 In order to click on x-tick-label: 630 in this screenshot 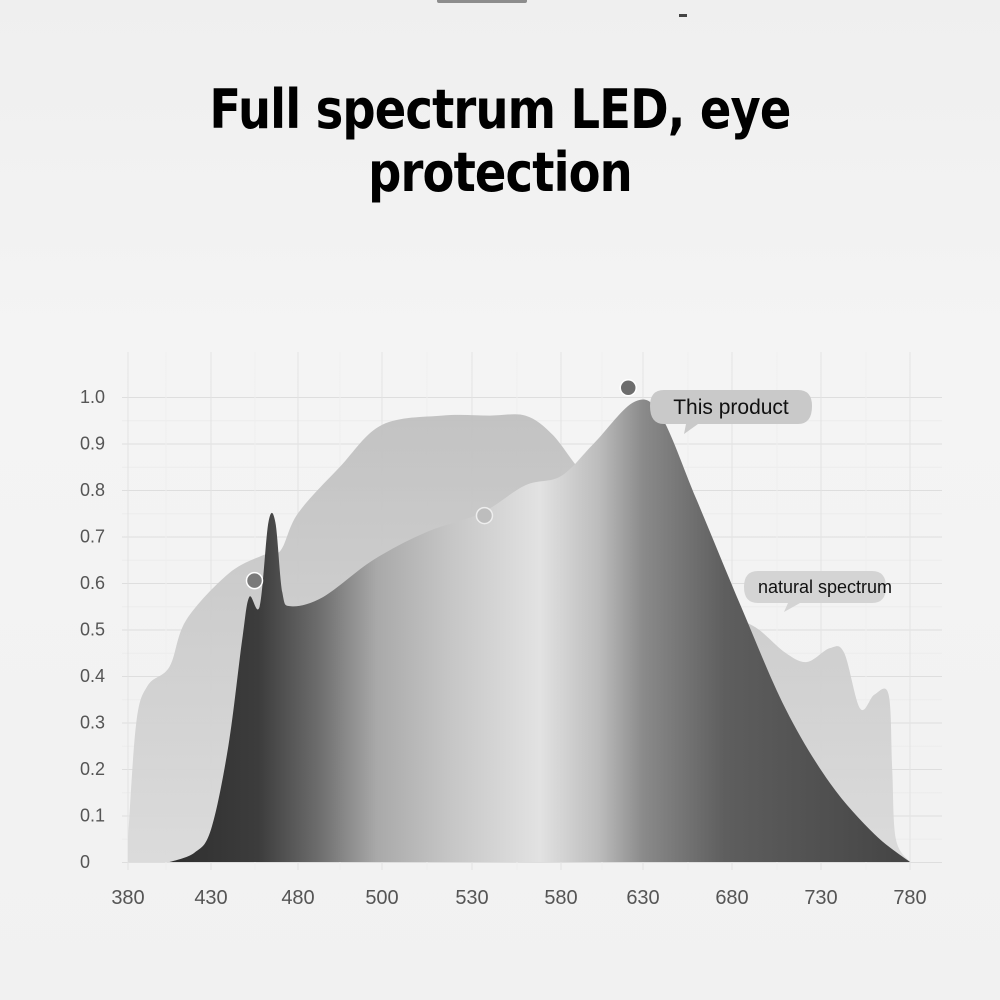, I will do `click(642, 898)`.